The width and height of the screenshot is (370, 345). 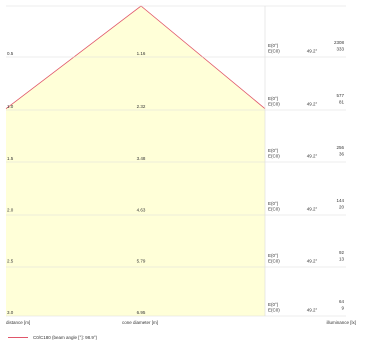 I want to click on eavg-value: 81, so click(x=342, y=102).